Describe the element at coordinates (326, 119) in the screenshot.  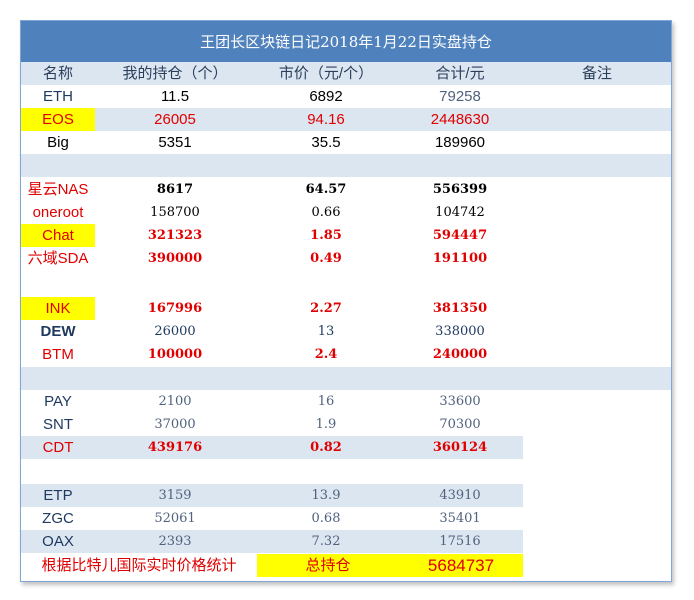
I see `market-price: 94.16` at that location.